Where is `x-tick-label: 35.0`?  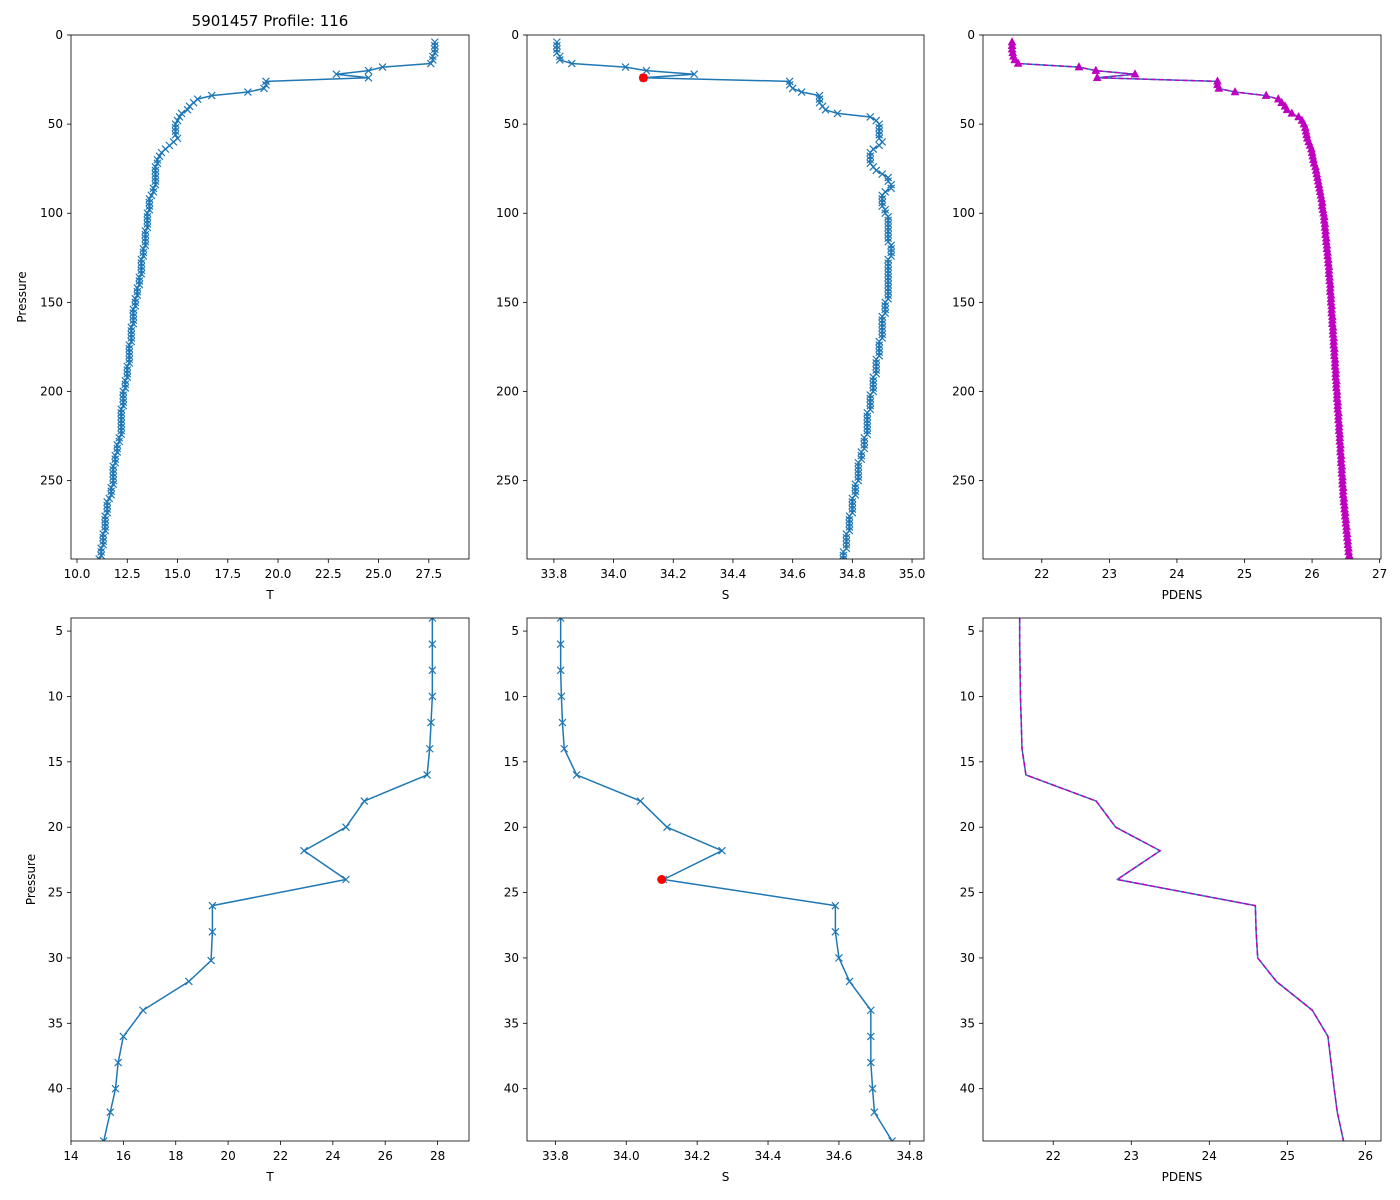 x-tick-label: 35.0 is located at coordinates (912, 574).